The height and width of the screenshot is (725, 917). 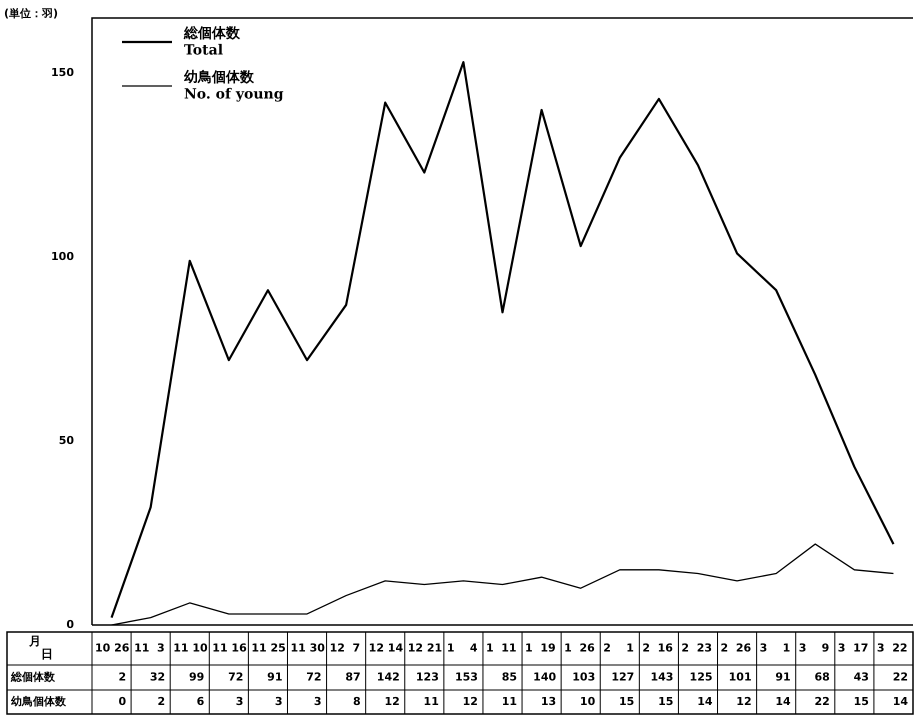 I want to click on x-tick-label: 1 4, so click(x=462, y=647).